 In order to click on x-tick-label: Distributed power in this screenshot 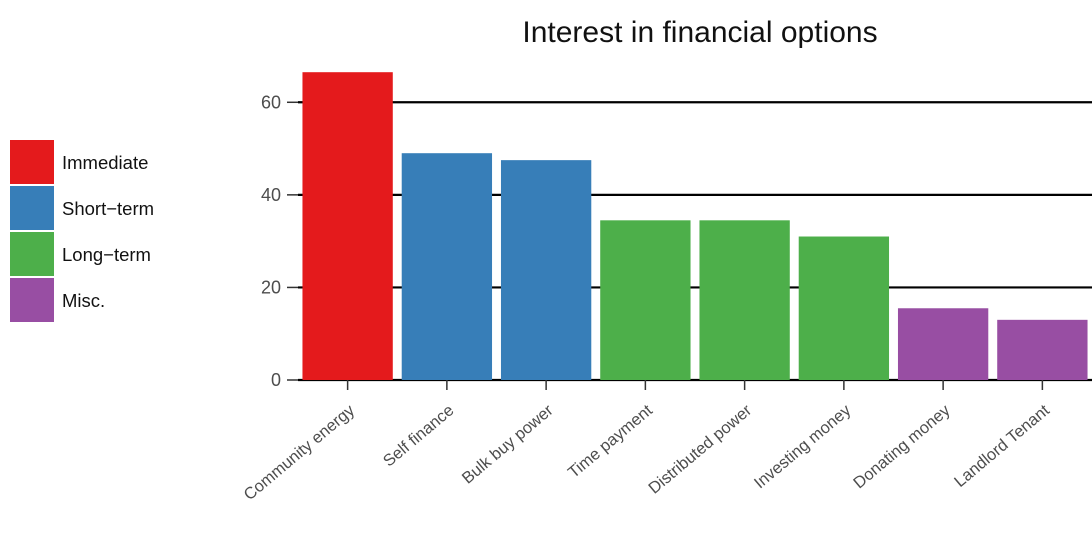, I will do `click(700, 449)`.